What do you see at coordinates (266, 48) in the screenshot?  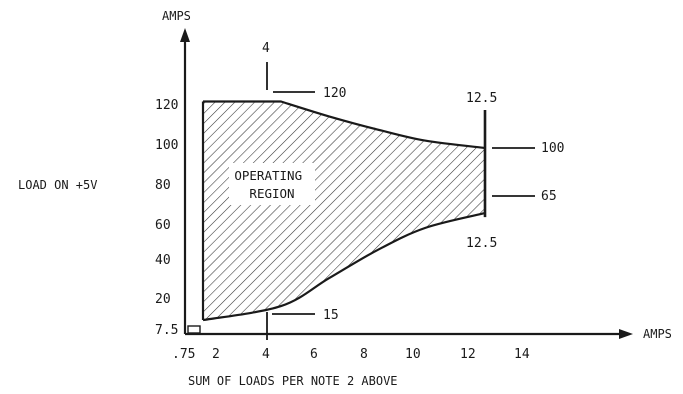 I see `annotation-label: 4` at bounding box center [266, 48].